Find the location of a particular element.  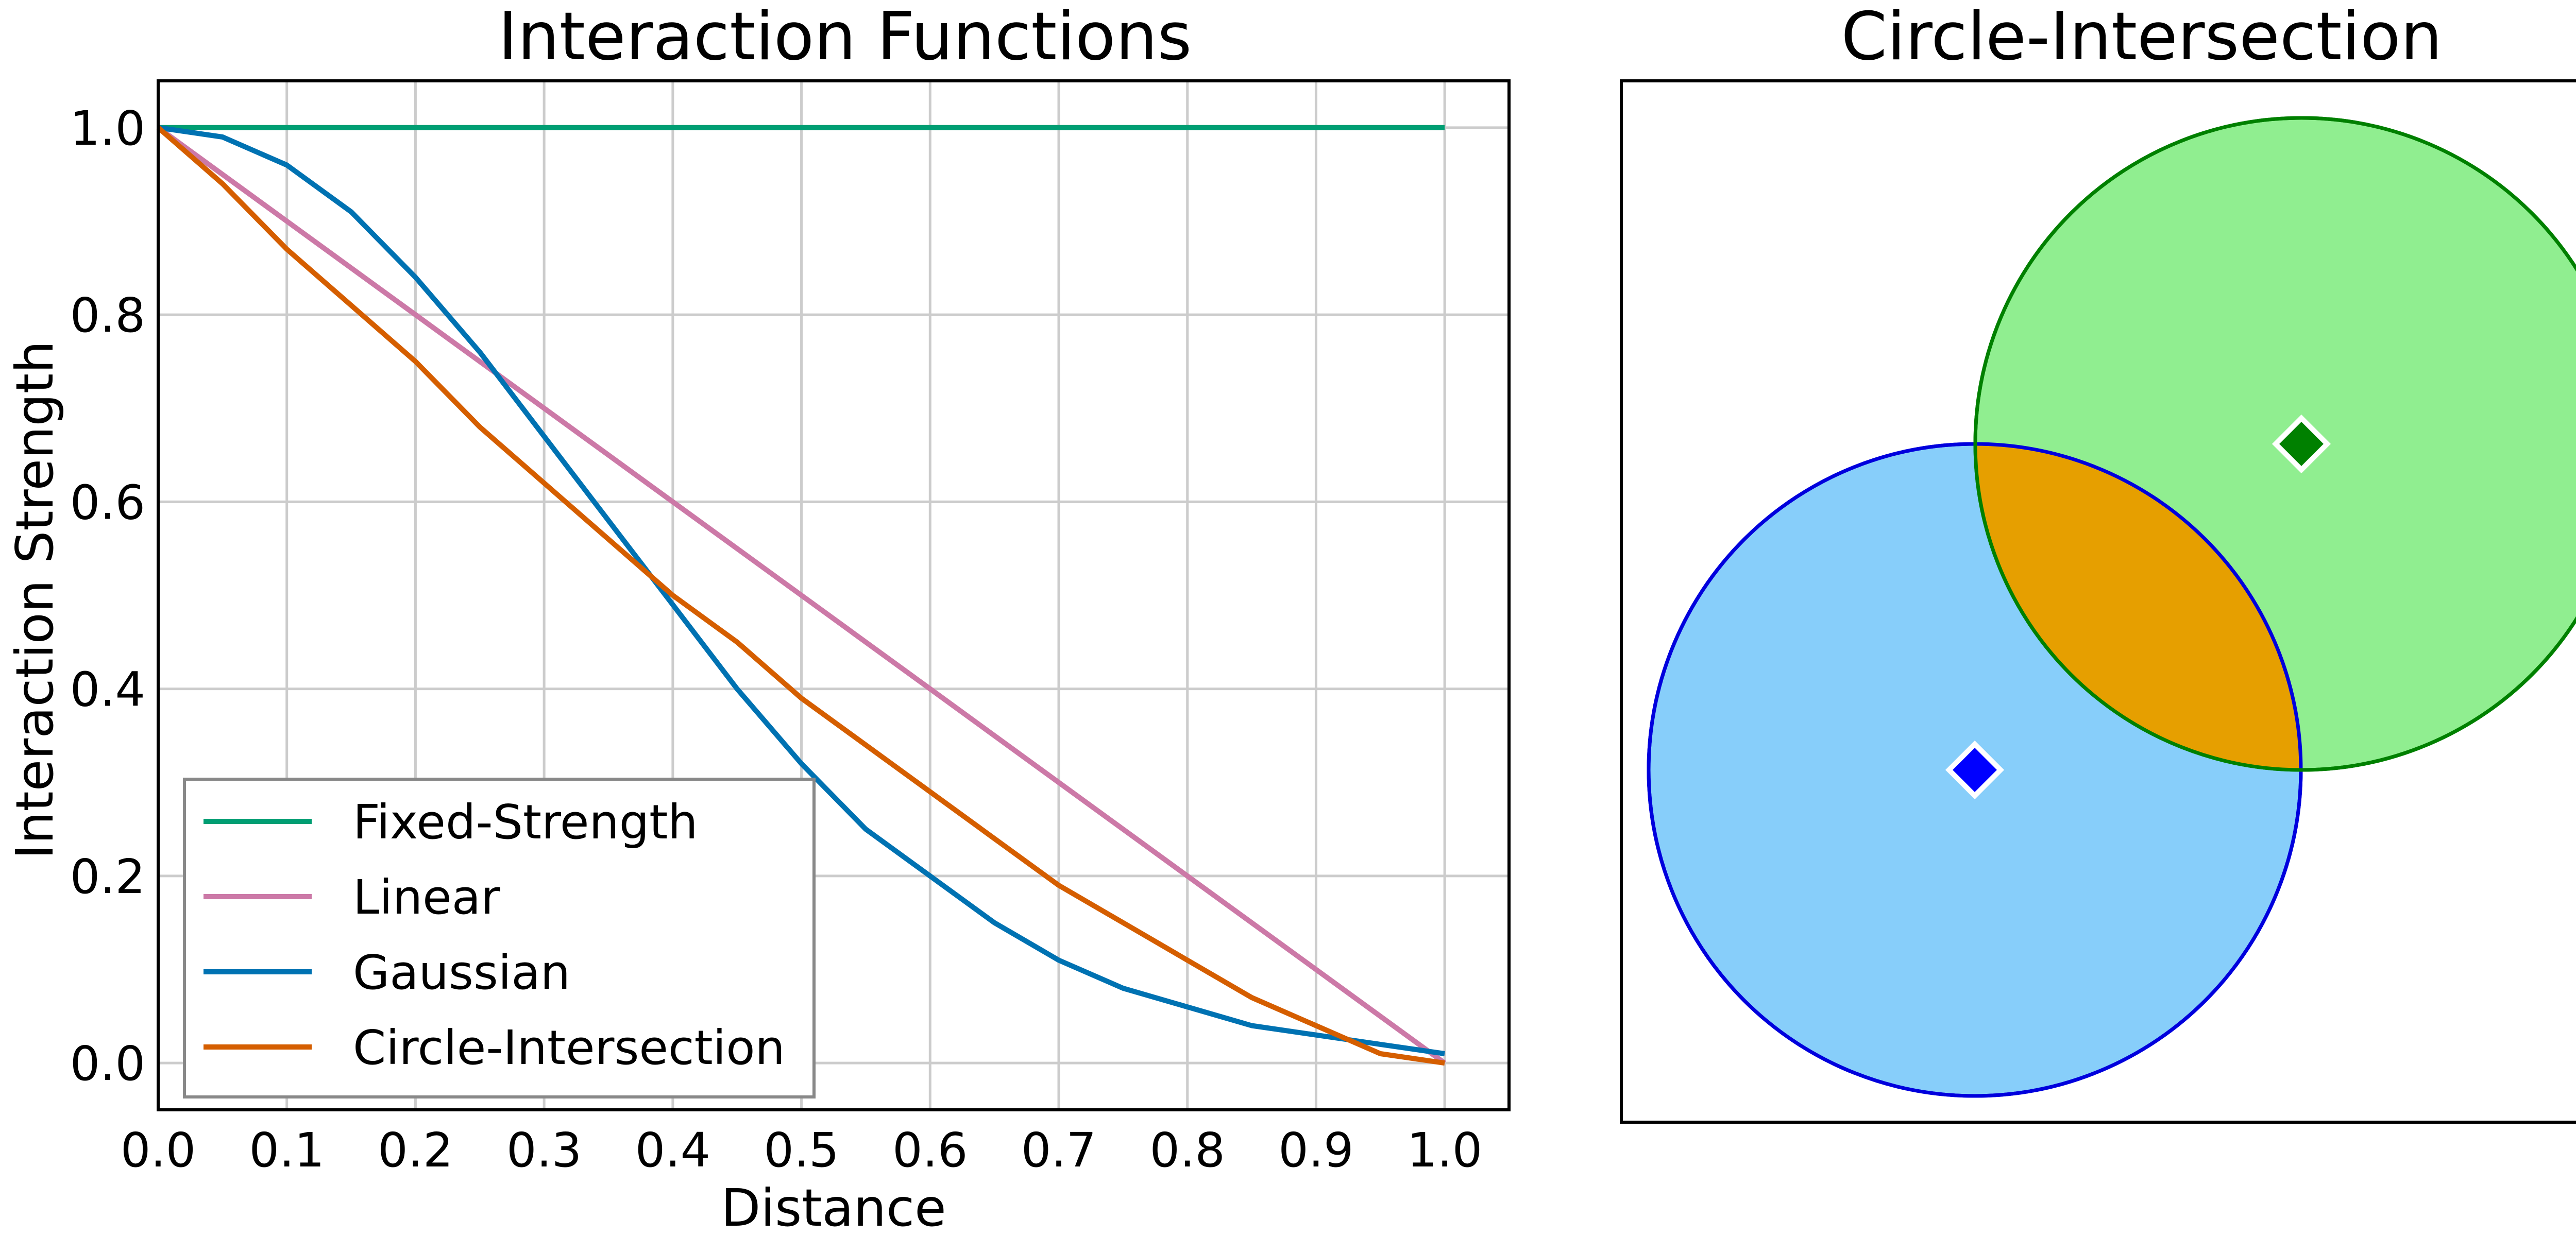

y-tick-label: 0.6 is located at coordinates (108, 503).